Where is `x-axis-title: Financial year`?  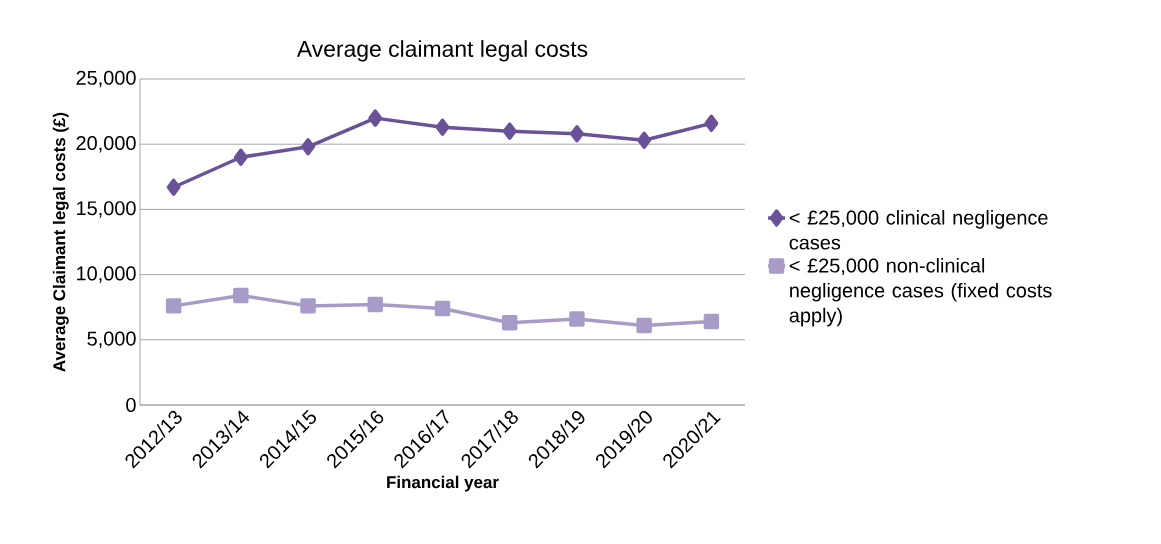 x-axis-title: Financial year is located at coordinates (443, 483).